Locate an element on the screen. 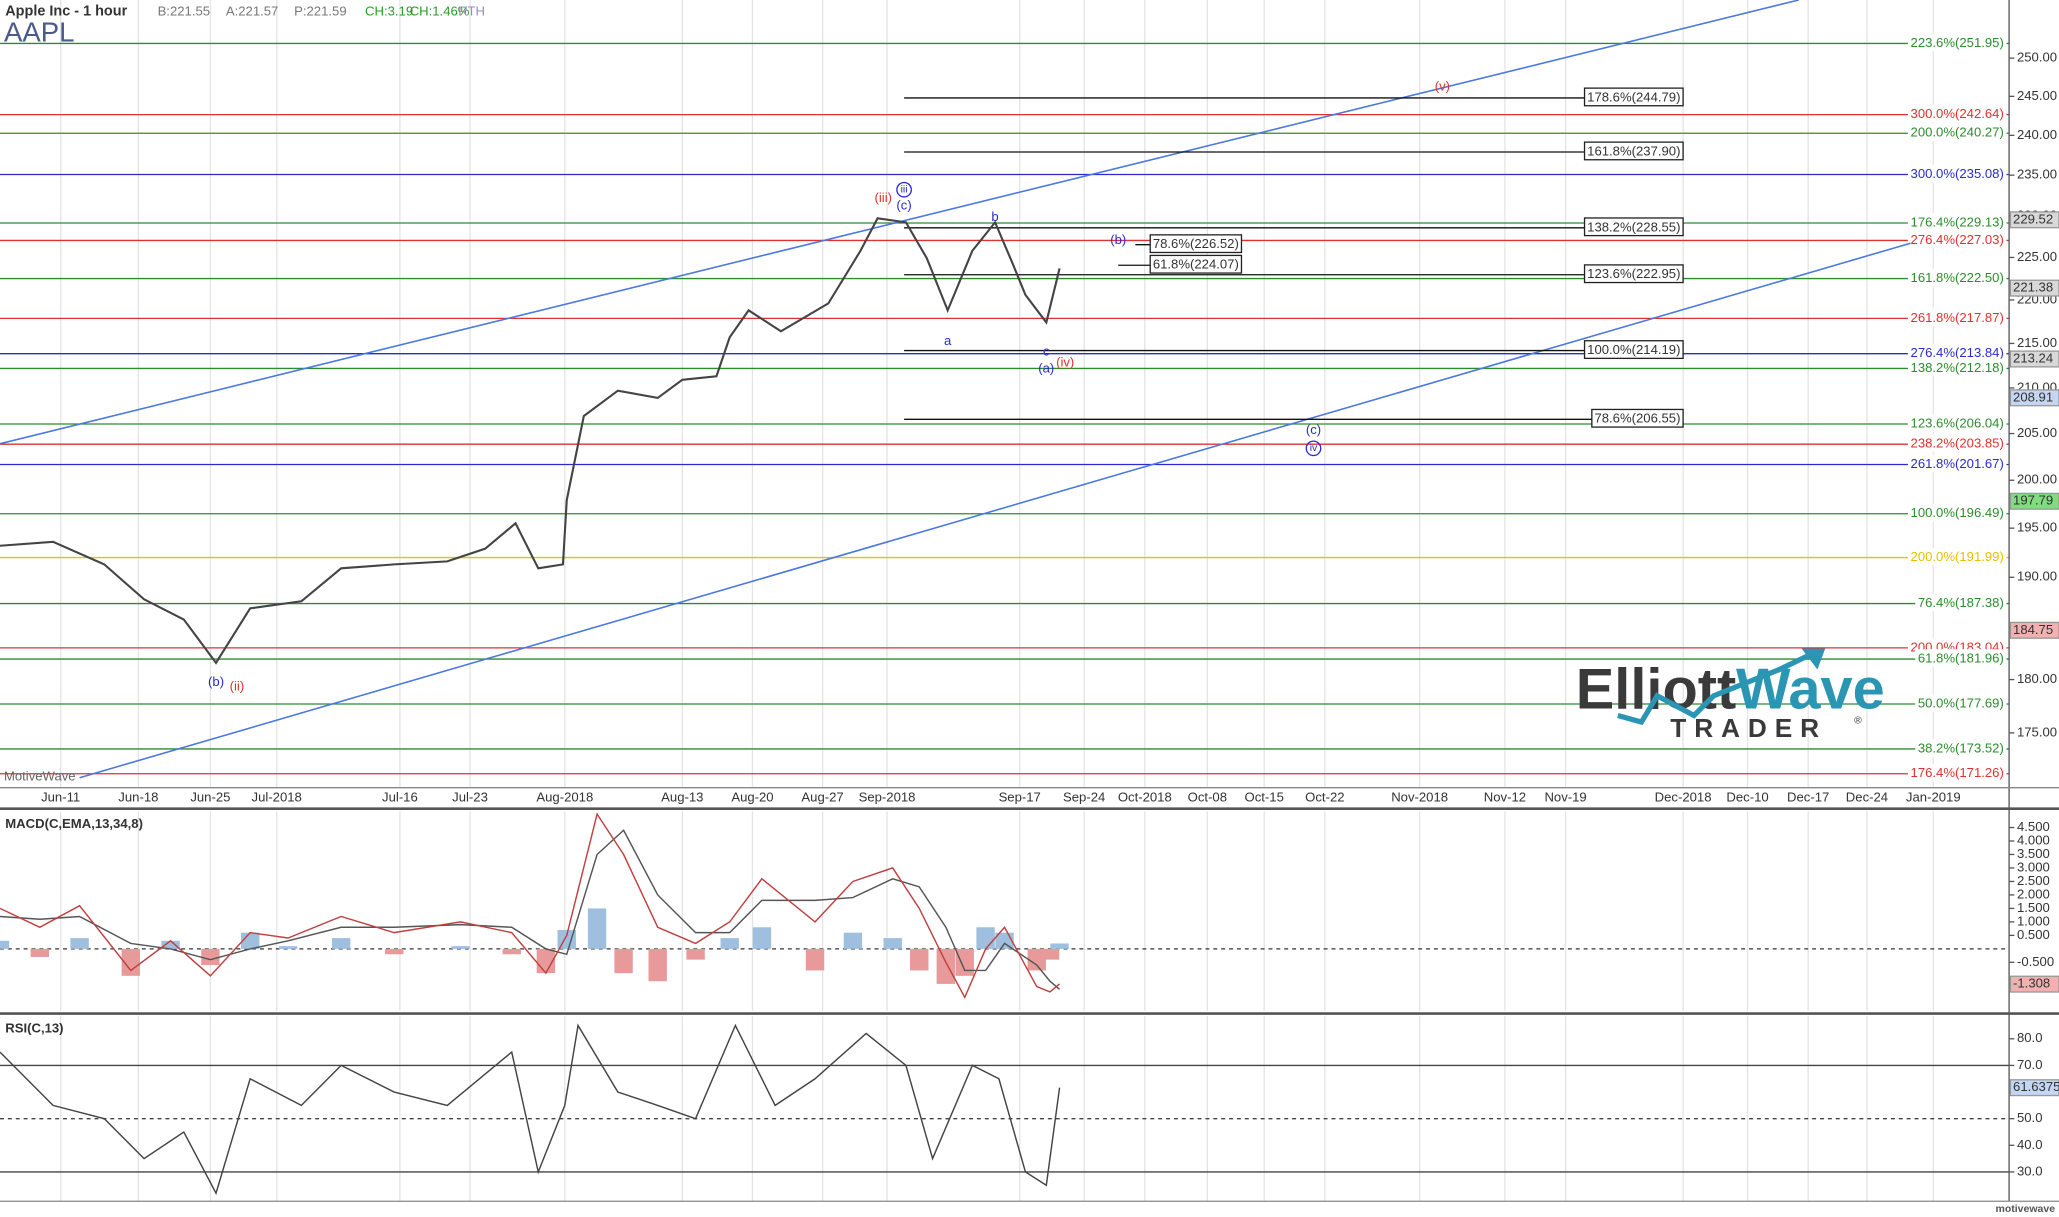  fib-level-label: 161.8%(222.50) is located at coordinates (1957, 277).